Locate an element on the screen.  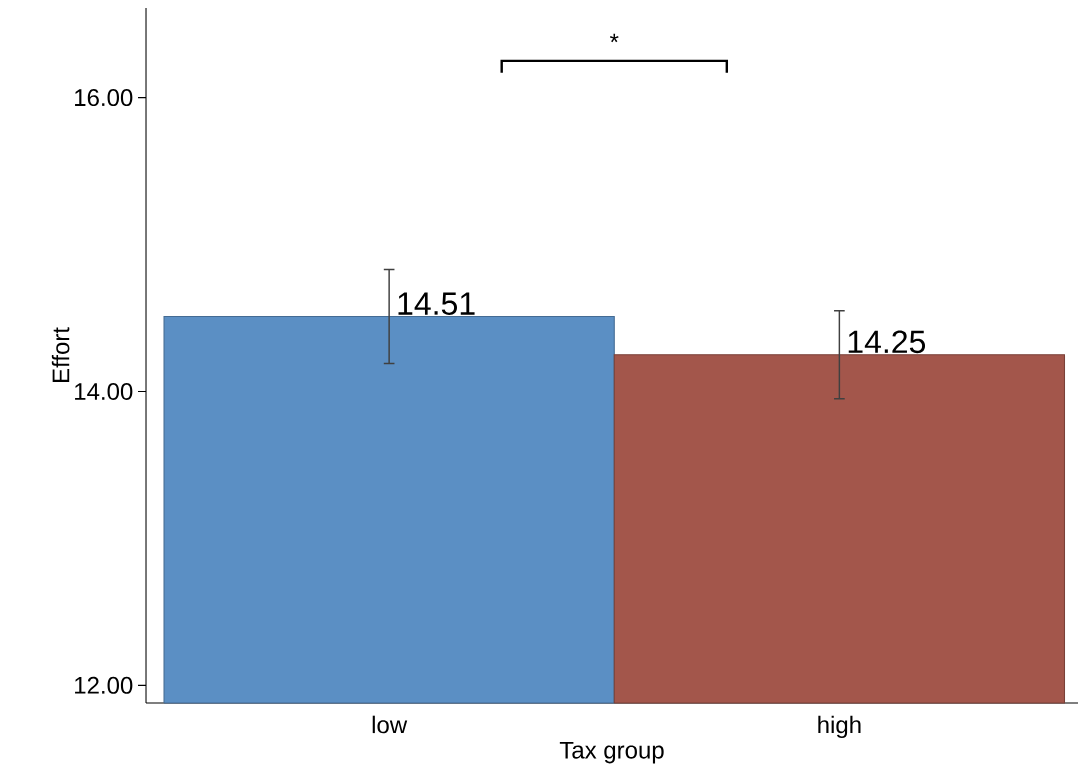
annotation: * is located at coordinates (614, 38).